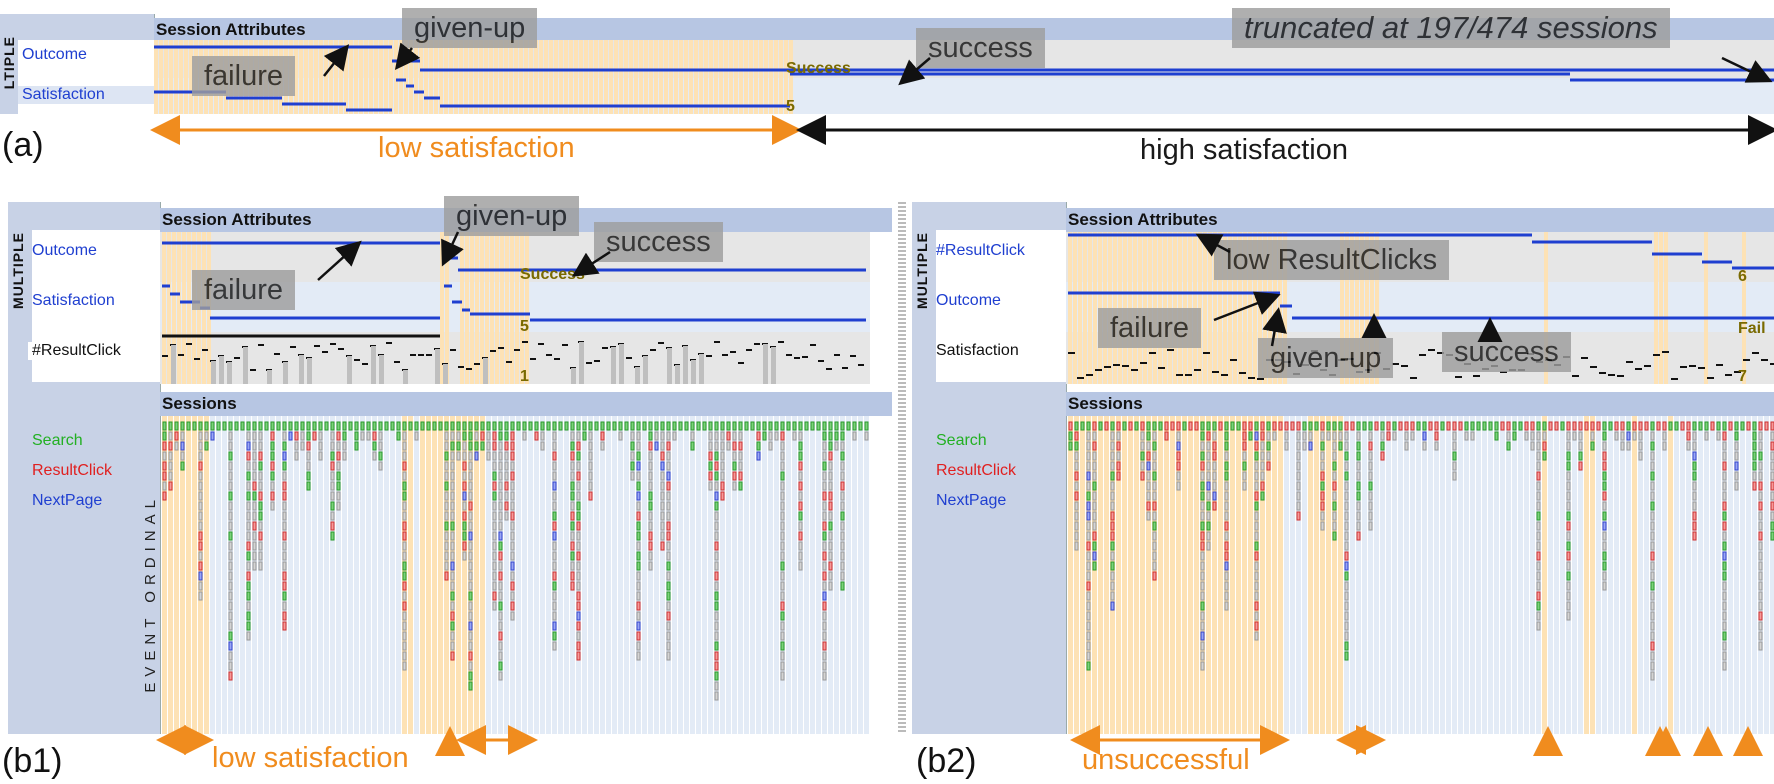 The height and width of the screenshot is (784, 1774). I want to click on panel-b2-attr-highlight, so click(1352, 308).